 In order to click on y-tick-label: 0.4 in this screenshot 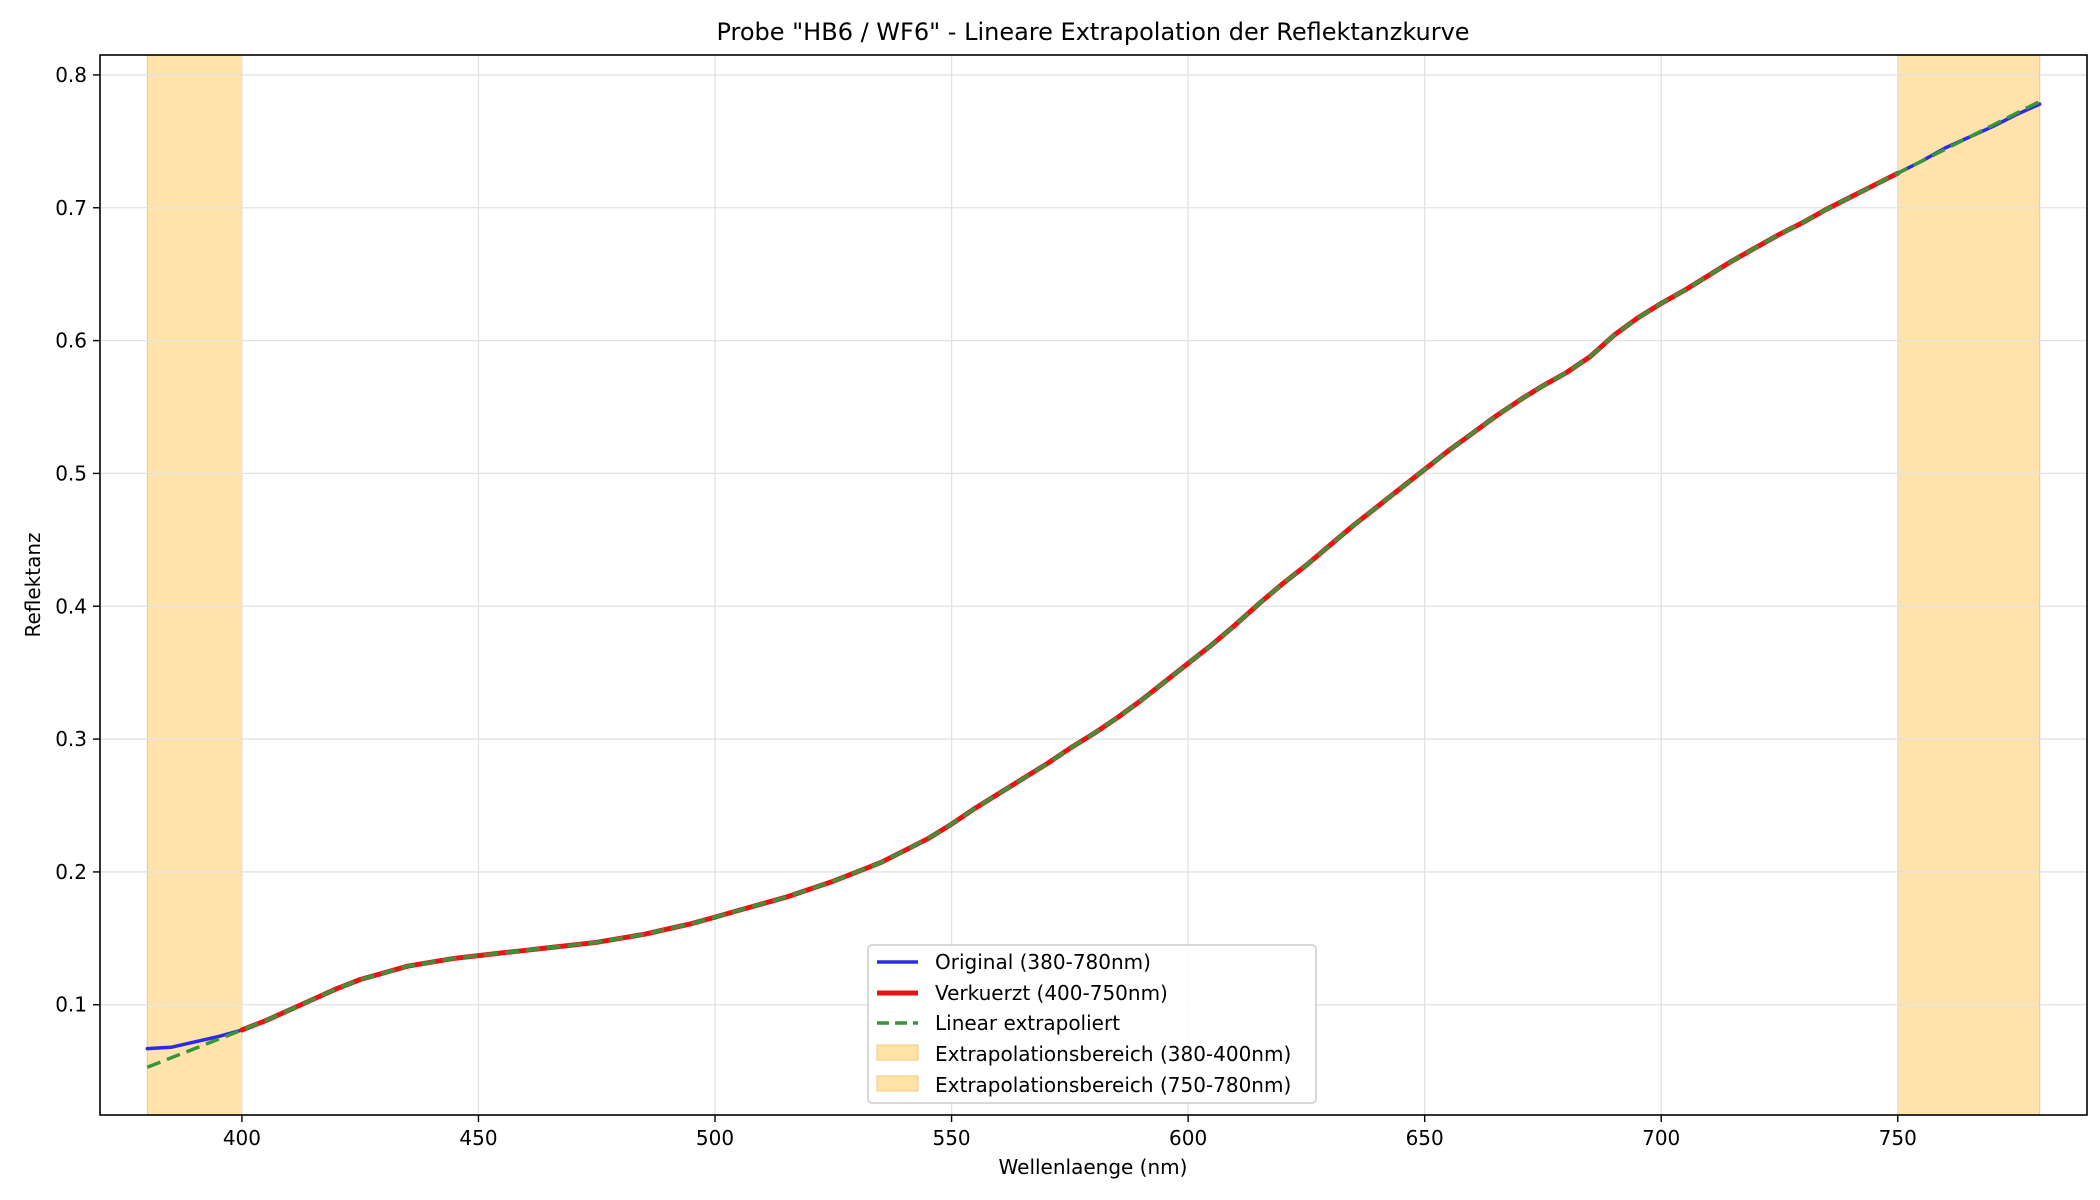, I will do `click(71, 606)`.